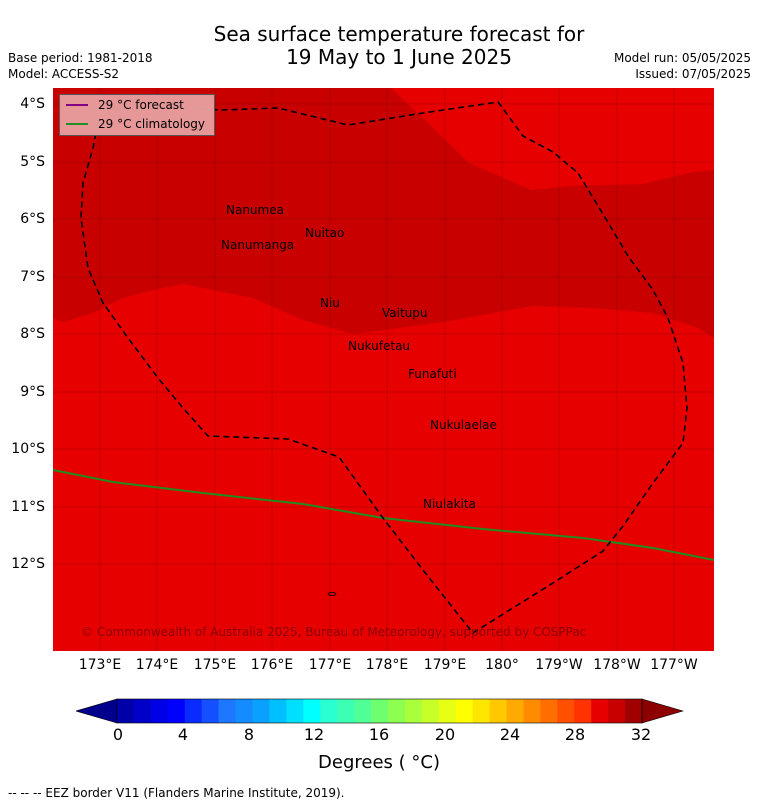  What do you see at coordinates (330, 665) in the screenshot?
I see `x-tick-4: 177°E` at bounding box center [330, 665].